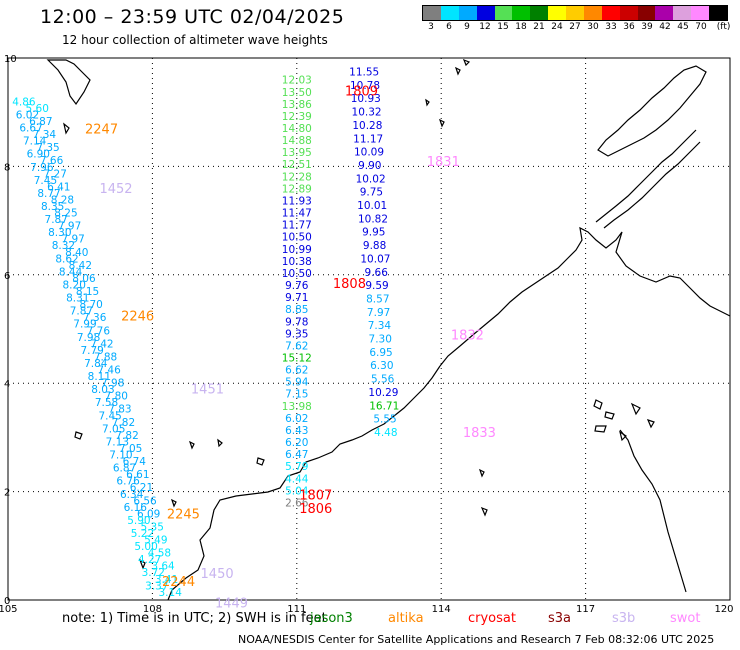  I want to click on wave-height-value: 2.66, so click(297, 503).